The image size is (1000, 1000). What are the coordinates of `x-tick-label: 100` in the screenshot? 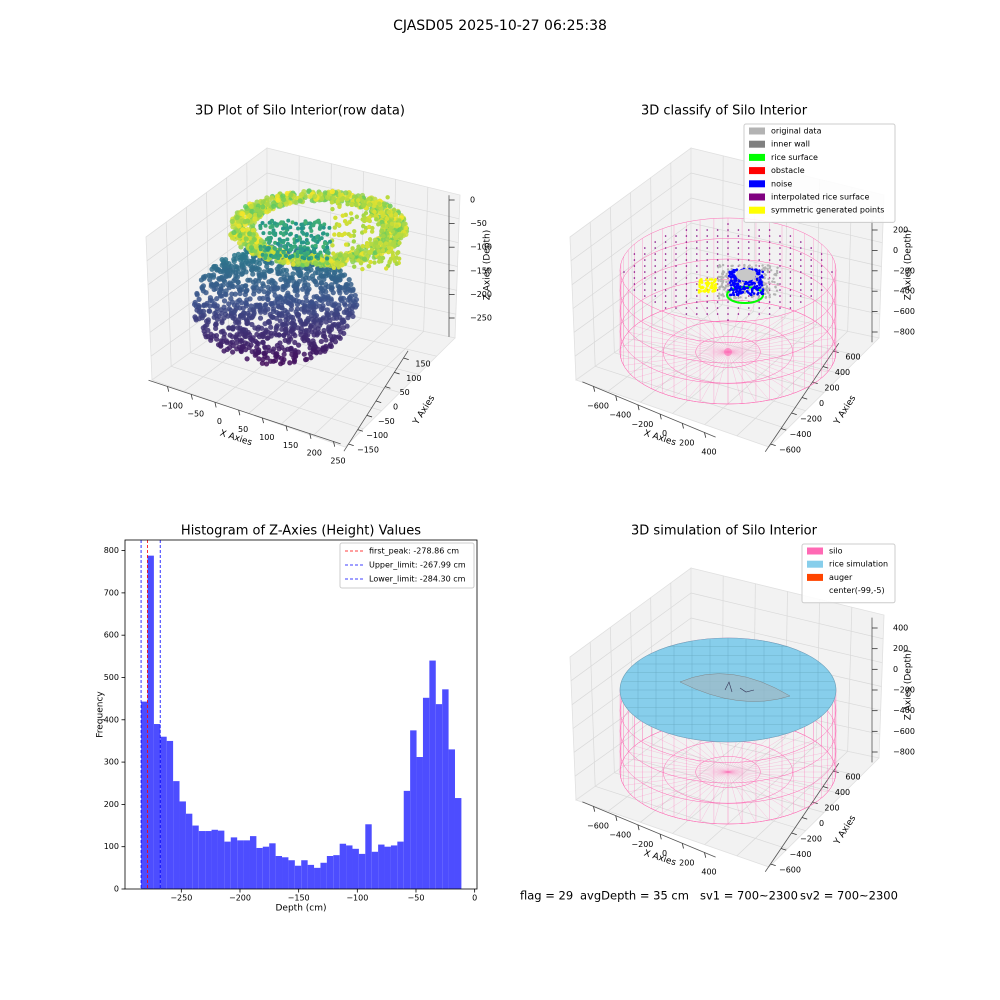 It's located at (266, 437).